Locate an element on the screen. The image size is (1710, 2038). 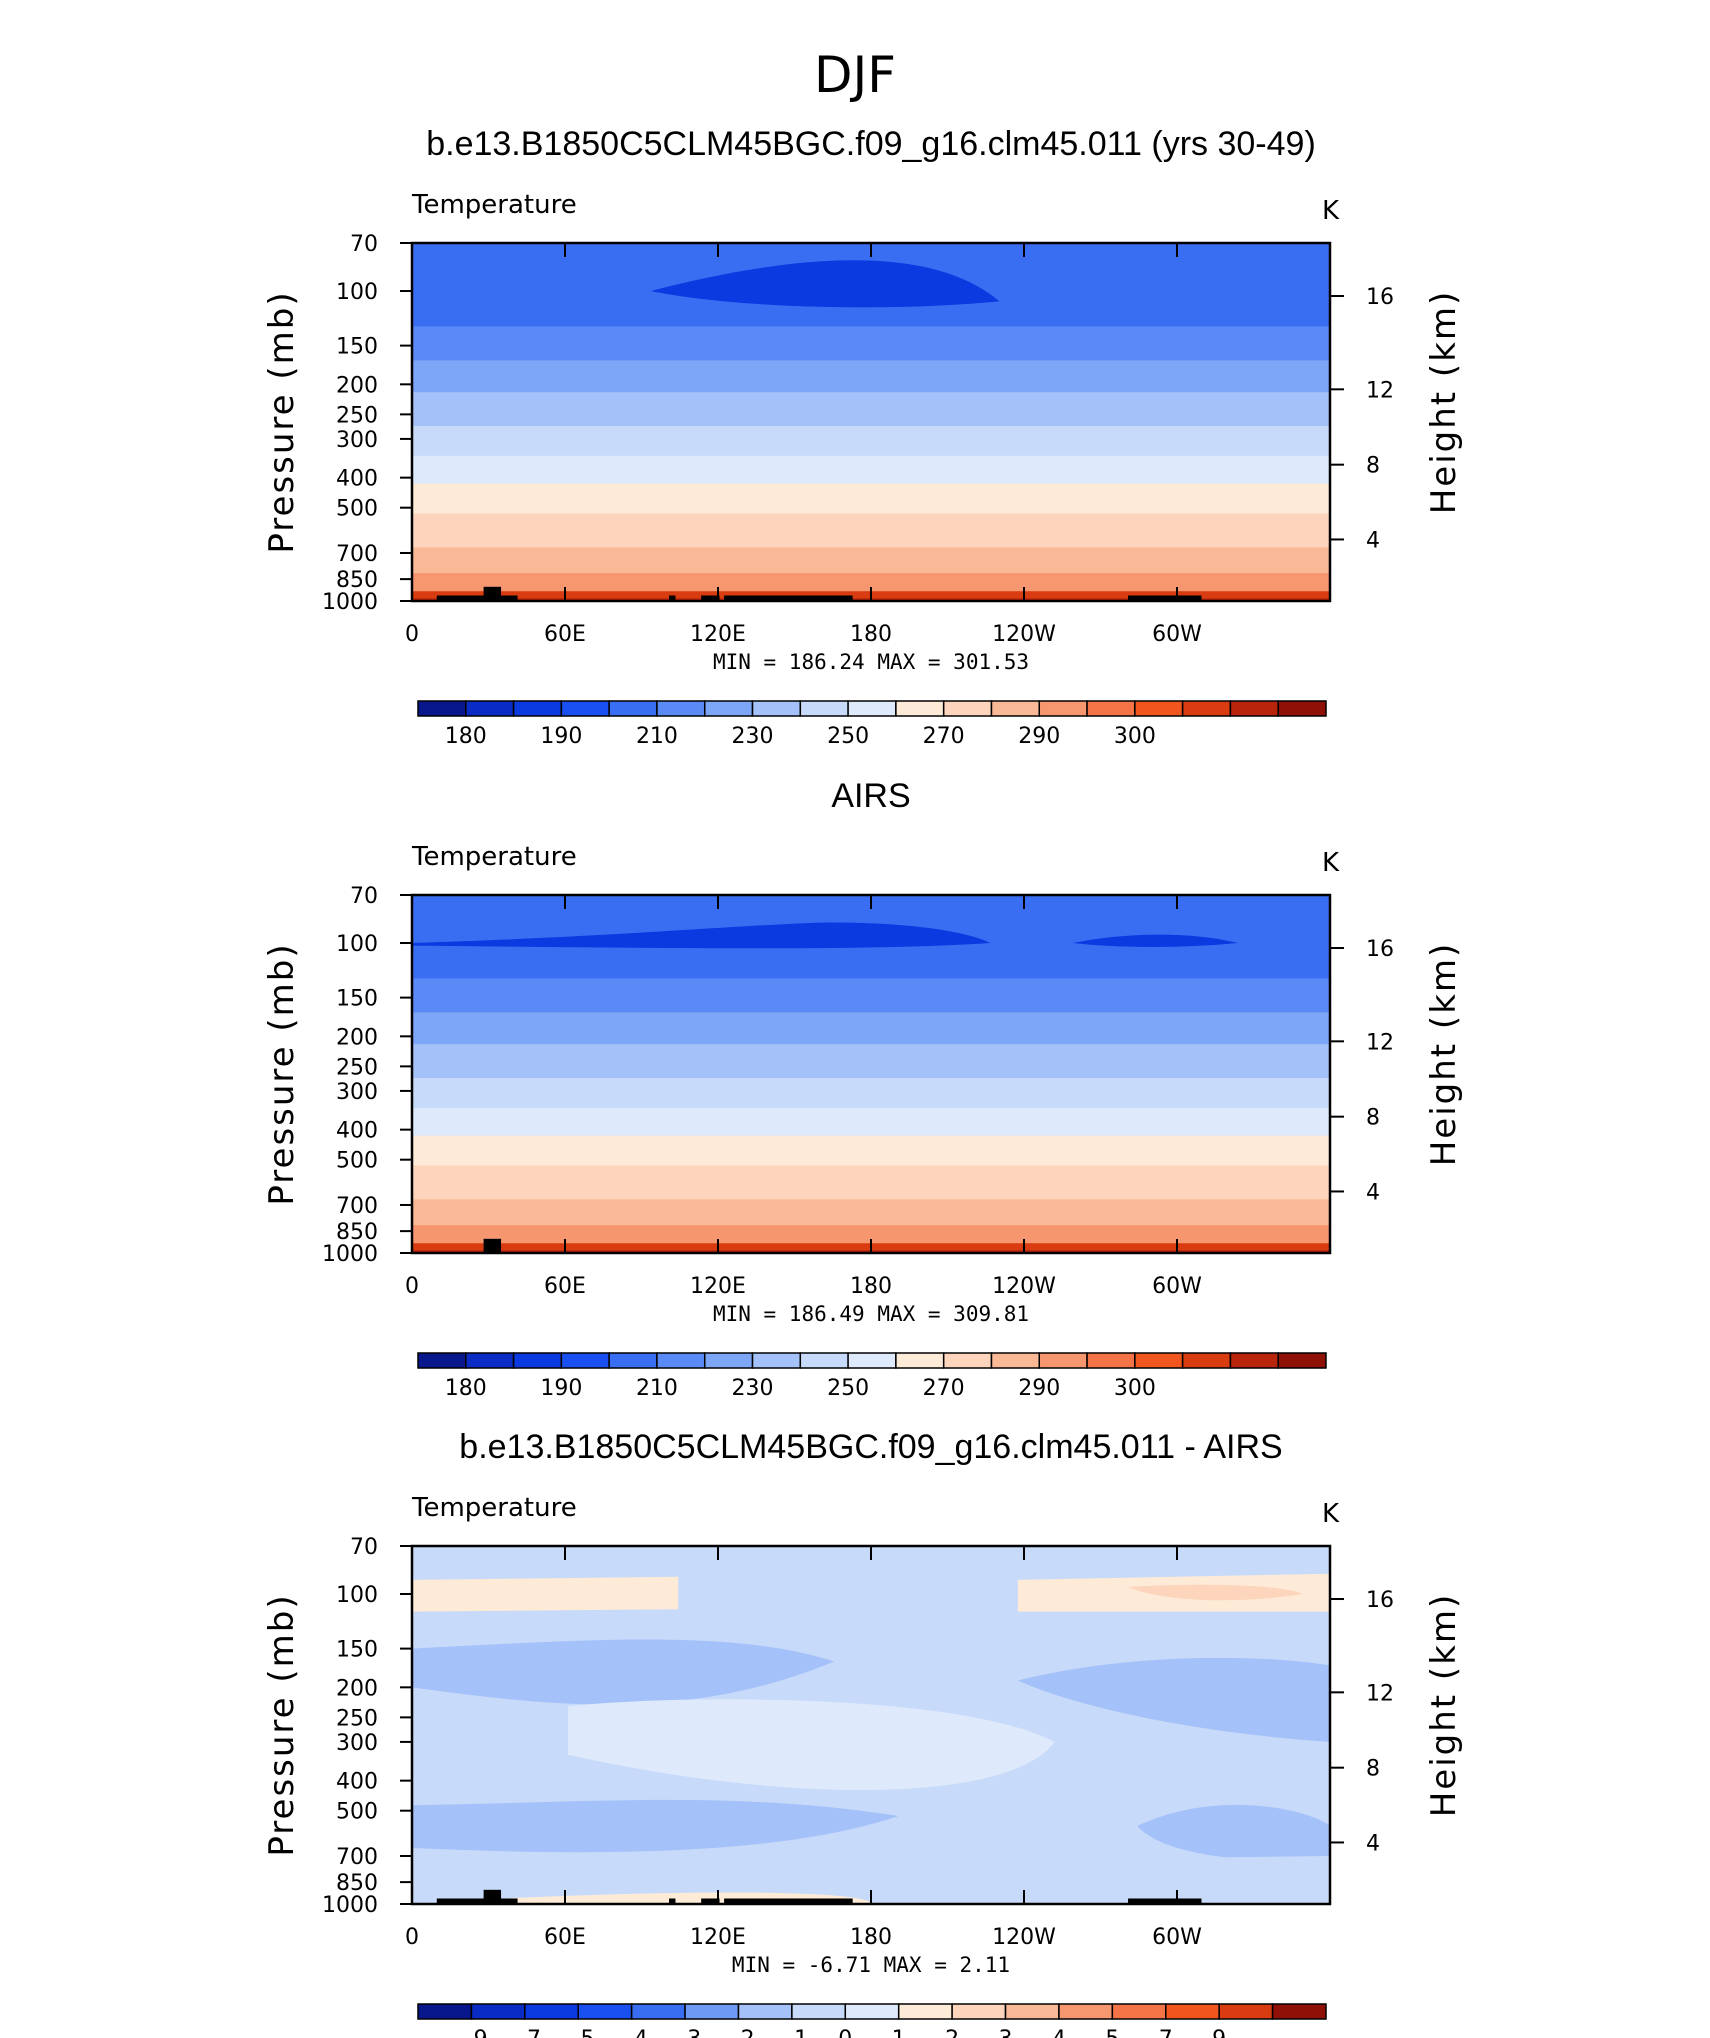
panel-title: AIRS is located at coordinates (870, 796).